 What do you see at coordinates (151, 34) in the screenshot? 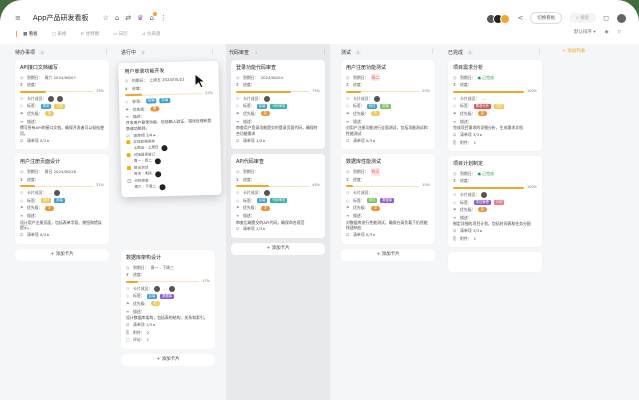
I see `tab-dashboard: ⊿ 仪表盘` at bounding box center [151, 34].